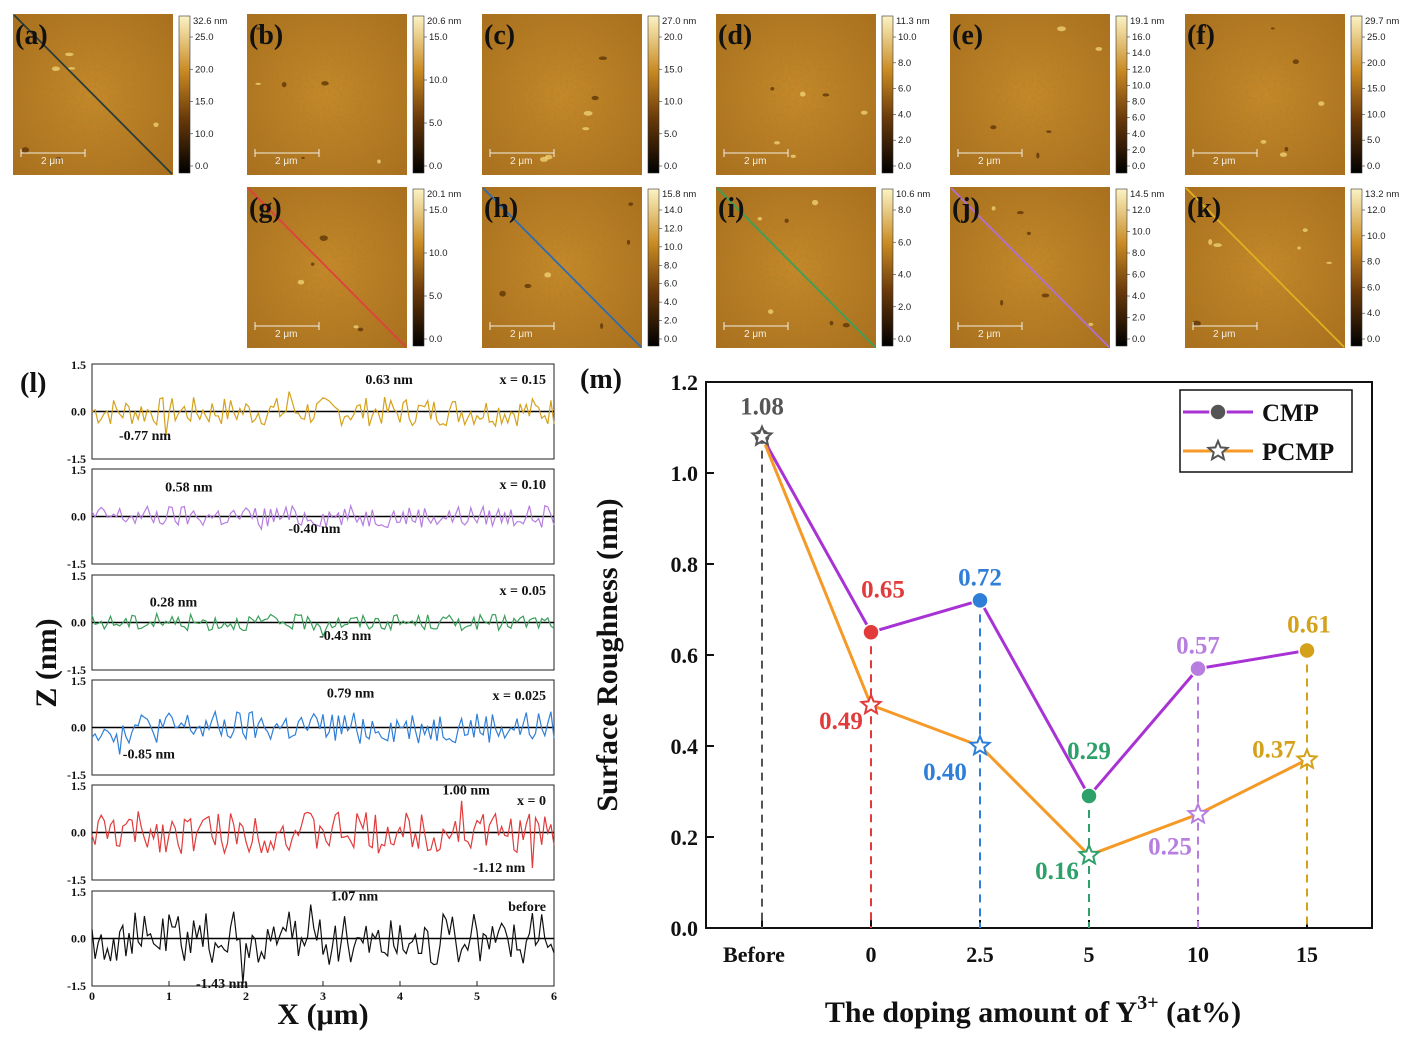  Describe the element at coordinates (527, 907) in the screenshot. I see `series-label: before` at that location.